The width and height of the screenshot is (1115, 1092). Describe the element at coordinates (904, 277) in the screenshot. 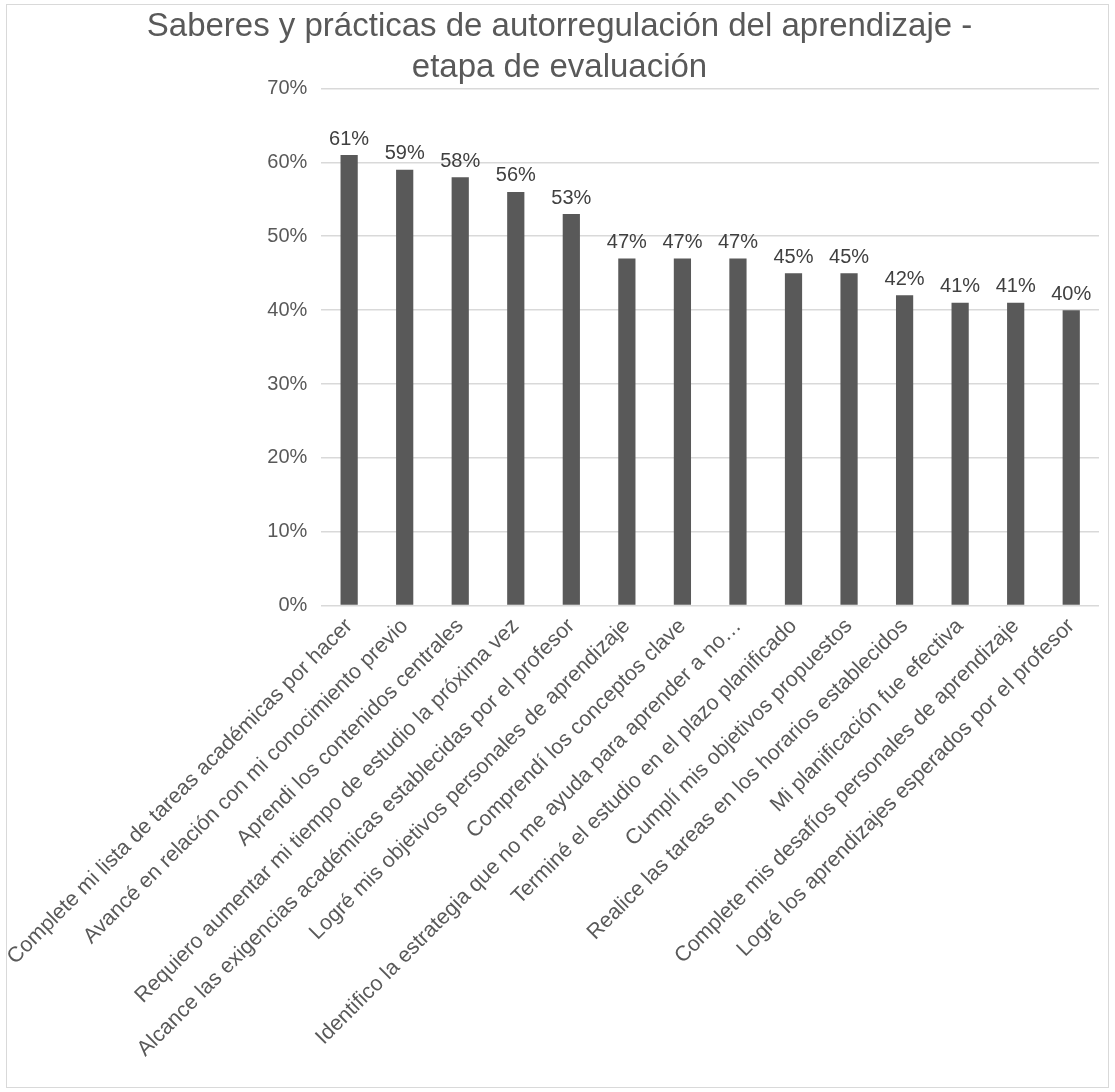

I see `data-label: 42%` at that location.